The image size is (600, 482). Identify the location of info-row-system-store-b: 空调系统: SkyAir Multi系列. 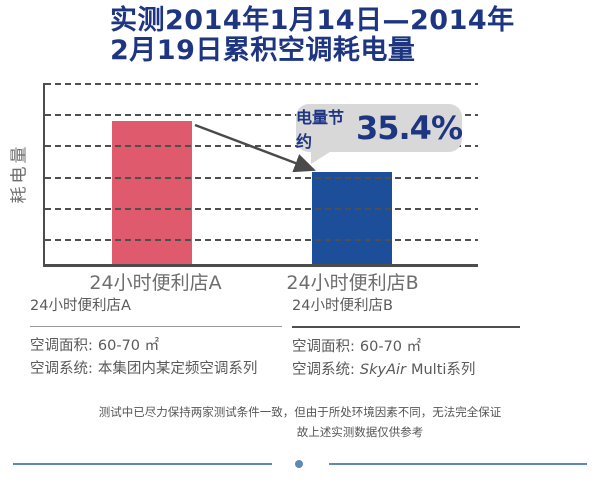
(432, 370).